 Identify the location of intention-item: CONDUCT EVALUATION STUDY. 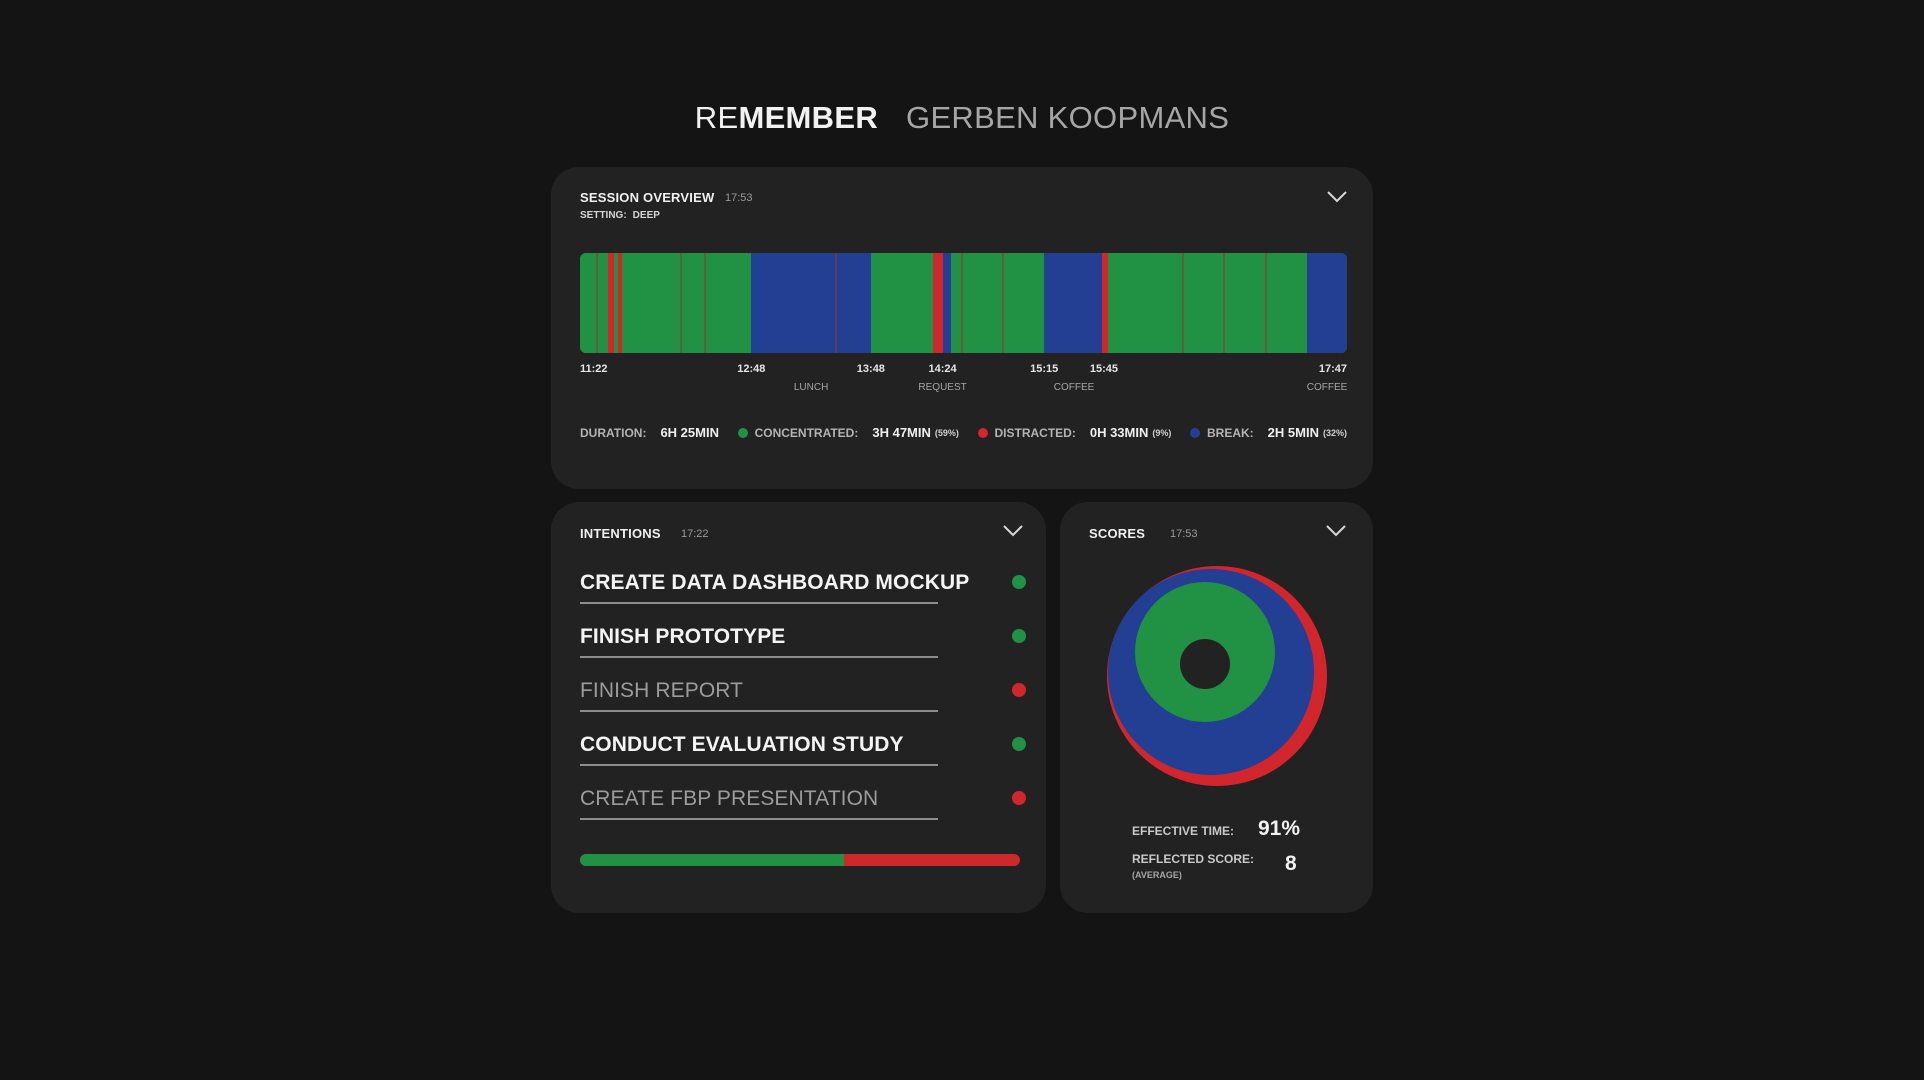
(803, 753).